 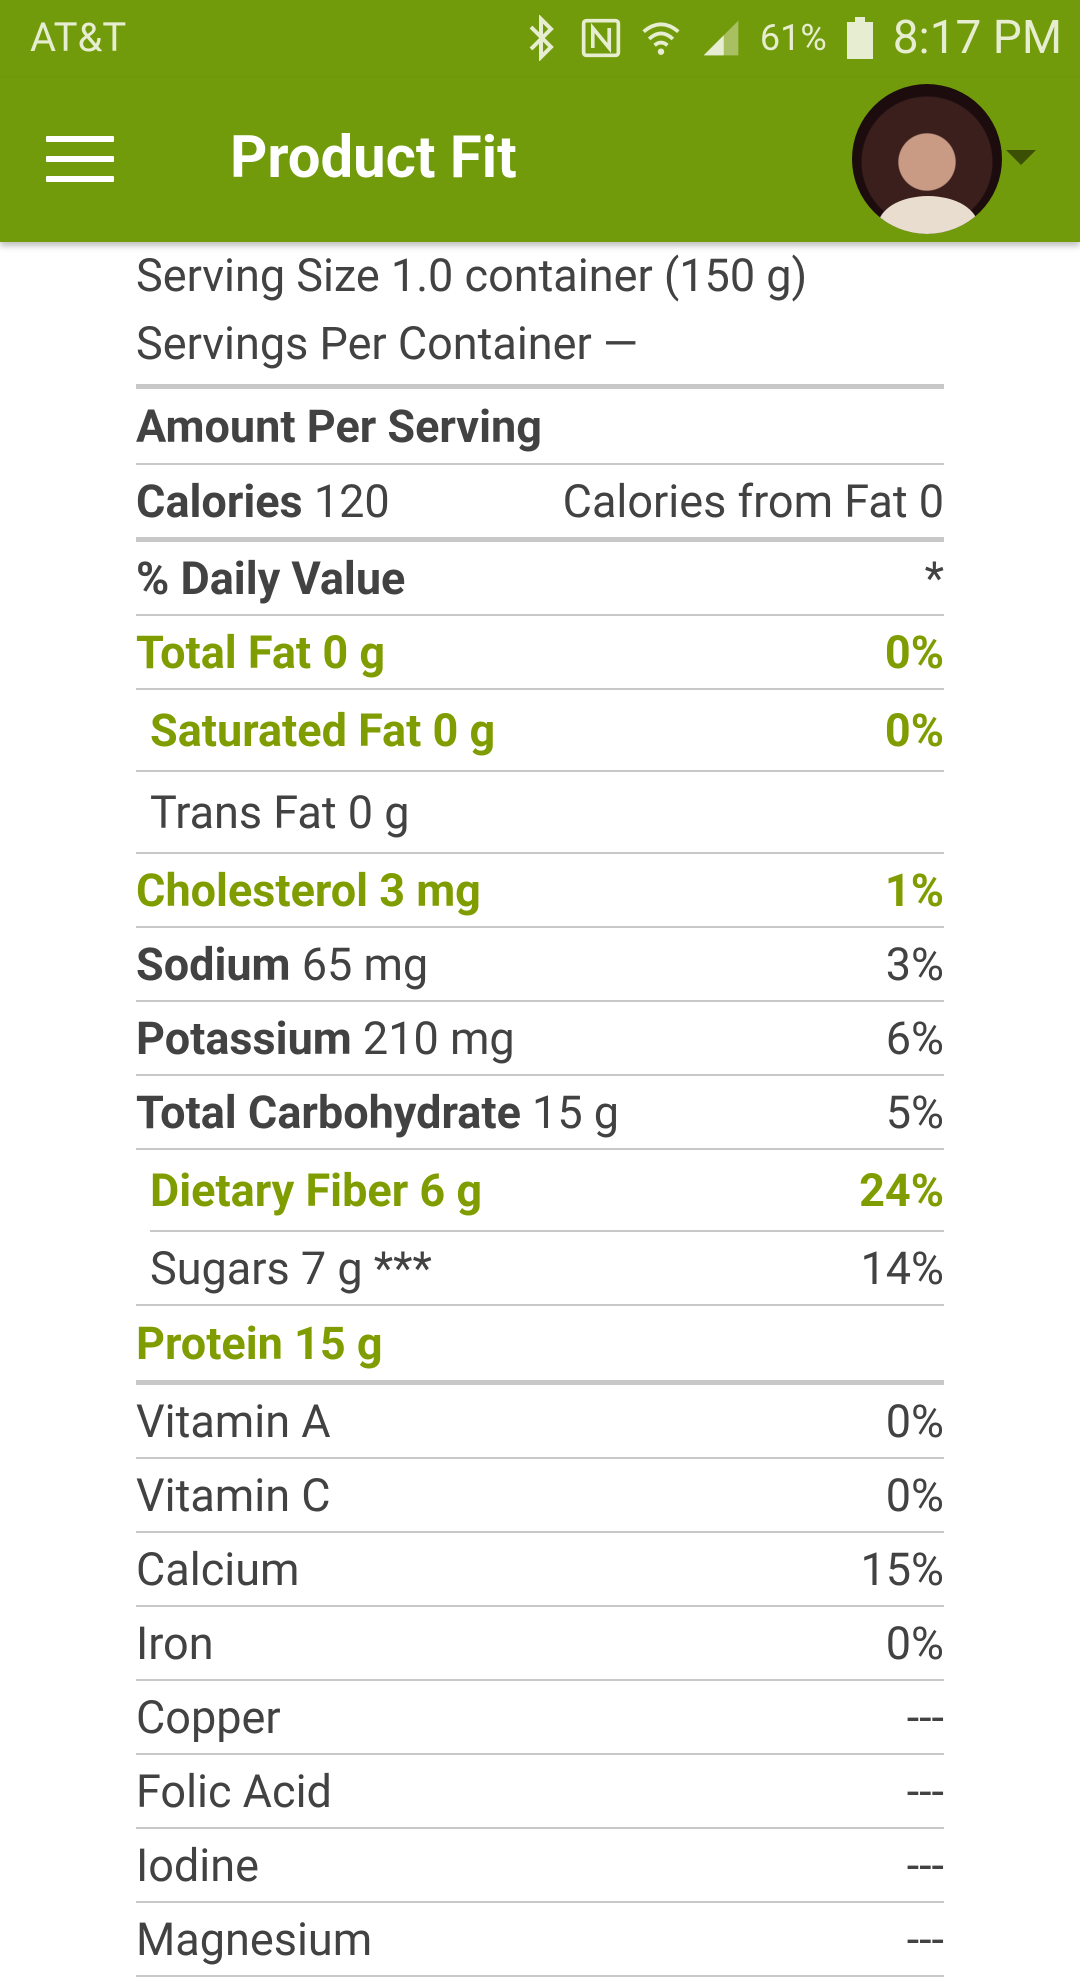 I want to click on battery-icon, so click(x=859, y=38).